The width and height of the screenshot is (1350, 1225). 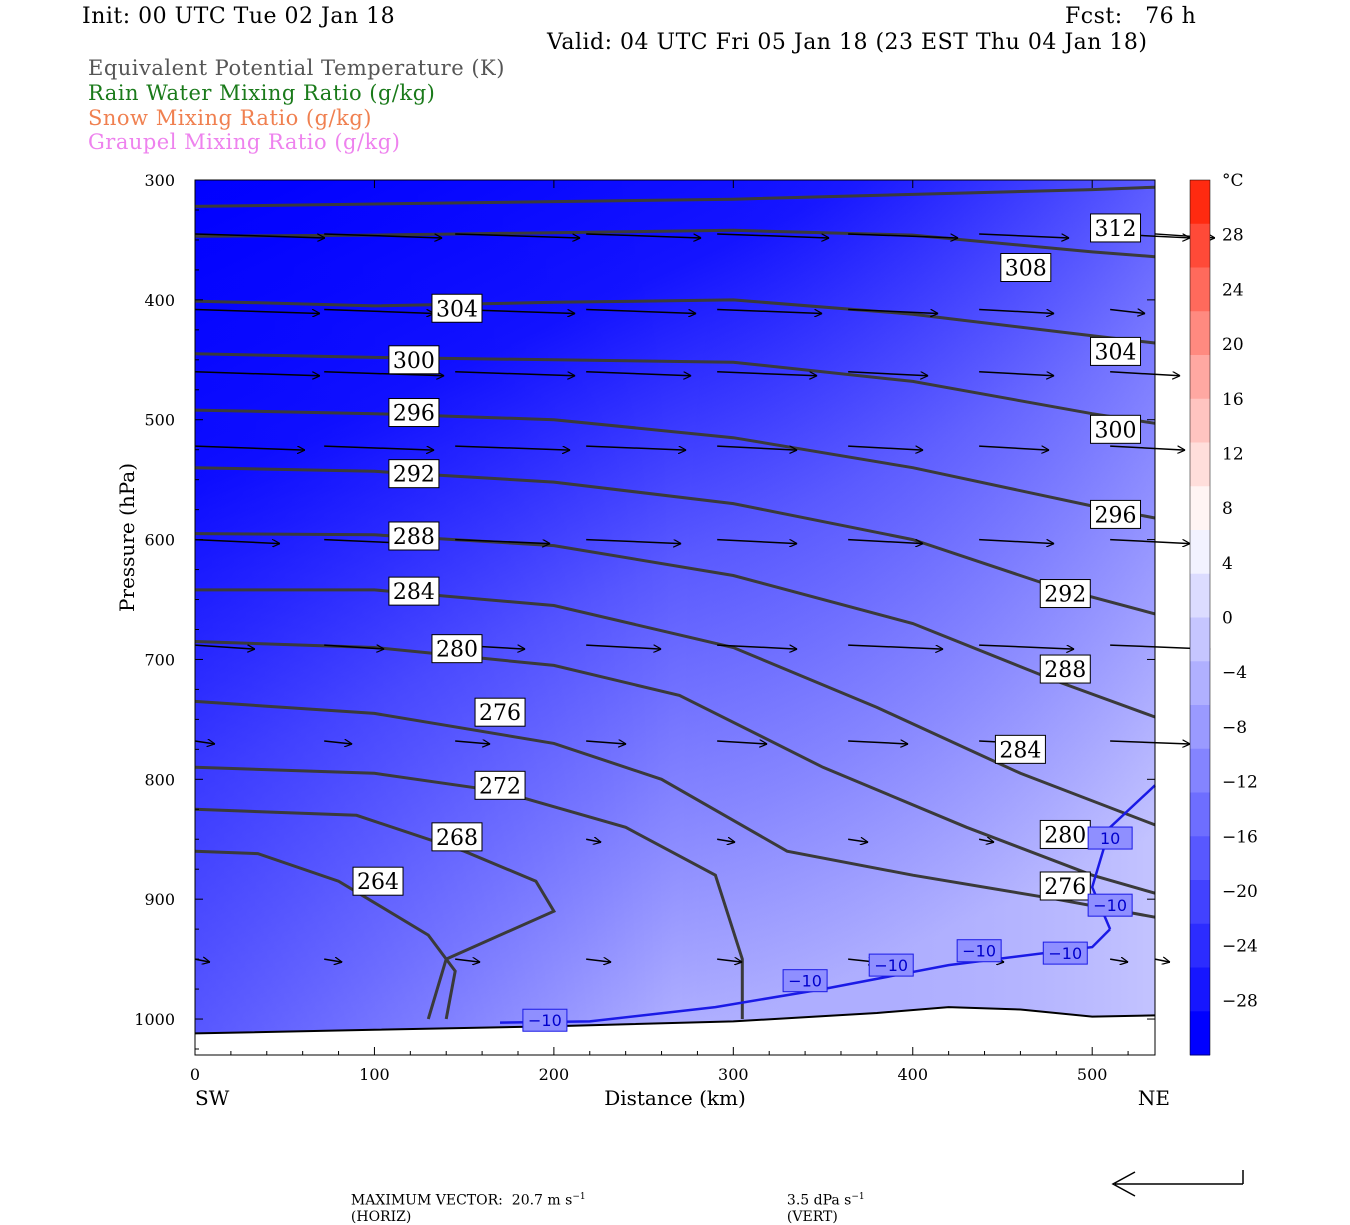 I want to click on y-tick-label: 1000, so click(x=154, y=1019).